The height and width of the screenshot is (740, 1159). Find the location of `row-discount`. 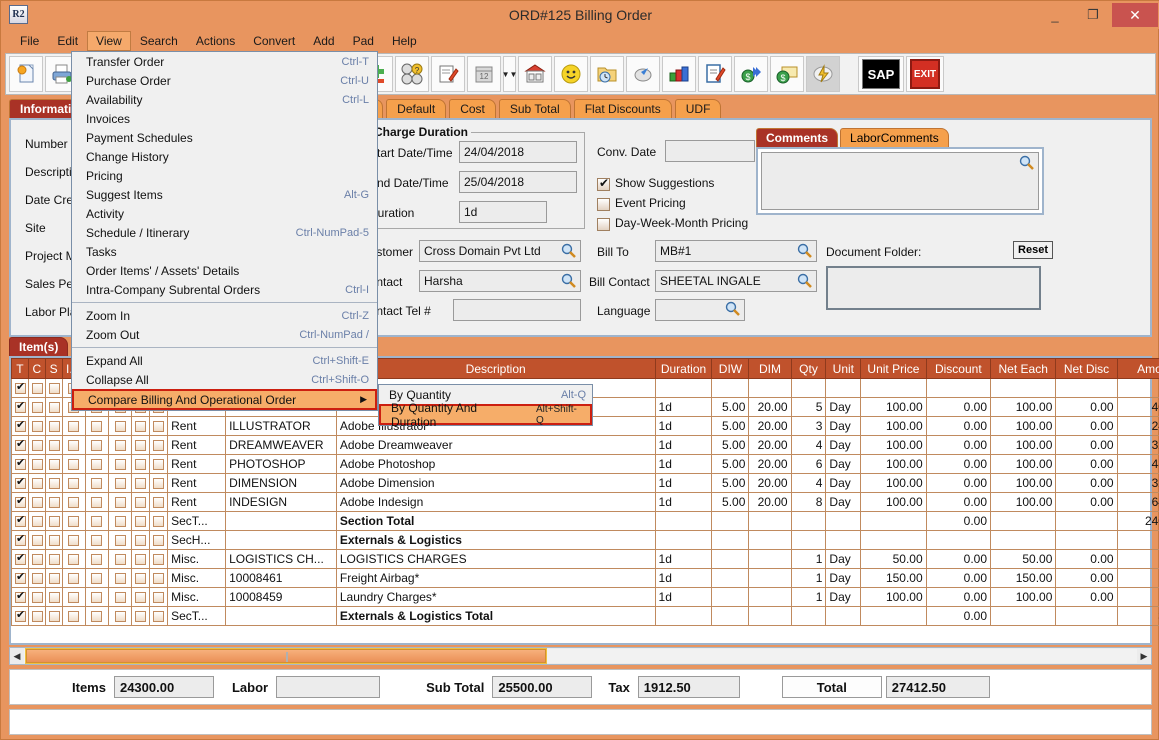

row-discount is located at coordinates (958, 540).